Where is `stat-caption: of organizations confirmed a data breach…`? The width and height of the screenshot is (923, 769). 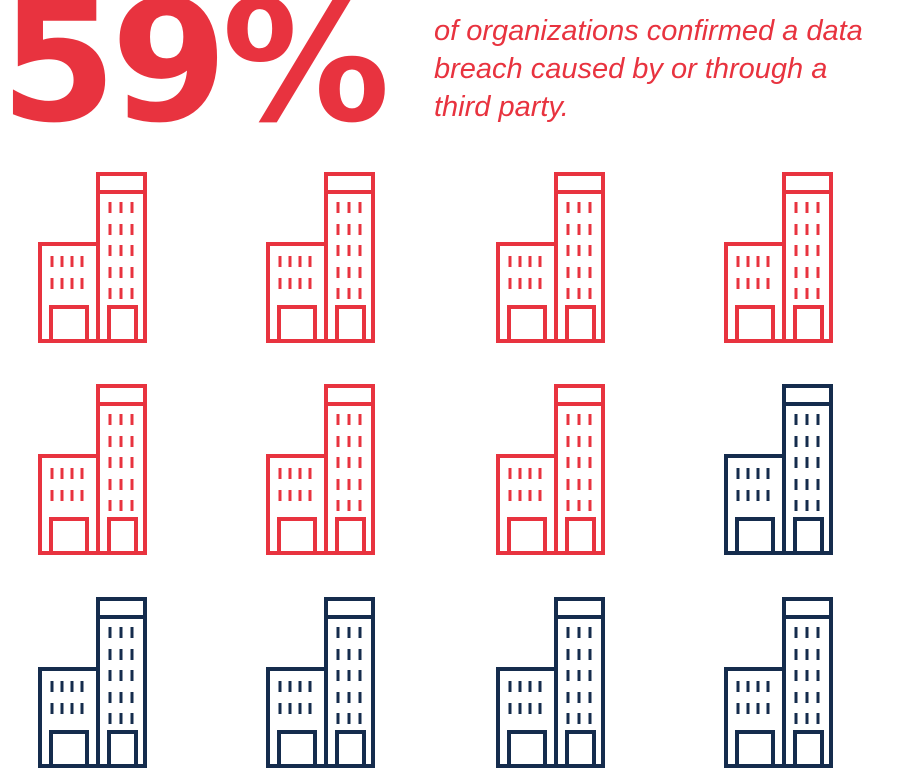 stat-caption: of organizations confirmed a data breach… is located at coordinates (678, 69).